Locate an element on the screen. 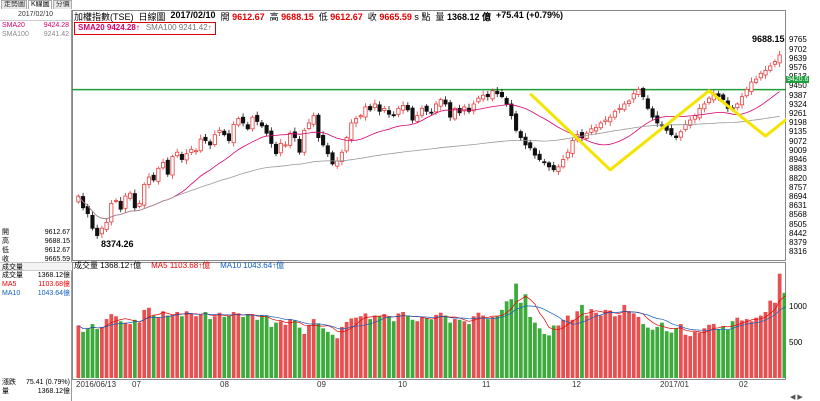 Image resolution: width=820 pixels, height=401 pixels. tab-kline: K線圖 is located at coordinates (39, 4).